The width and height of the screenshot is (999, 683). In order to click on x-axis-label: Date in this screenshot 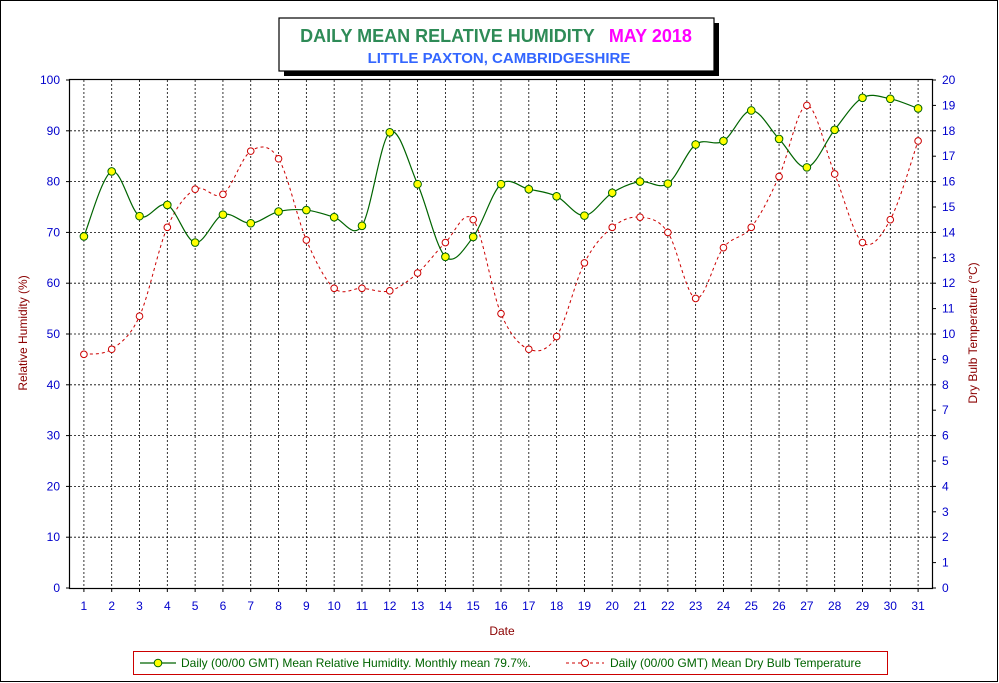, I will do `click(502, 631)`.